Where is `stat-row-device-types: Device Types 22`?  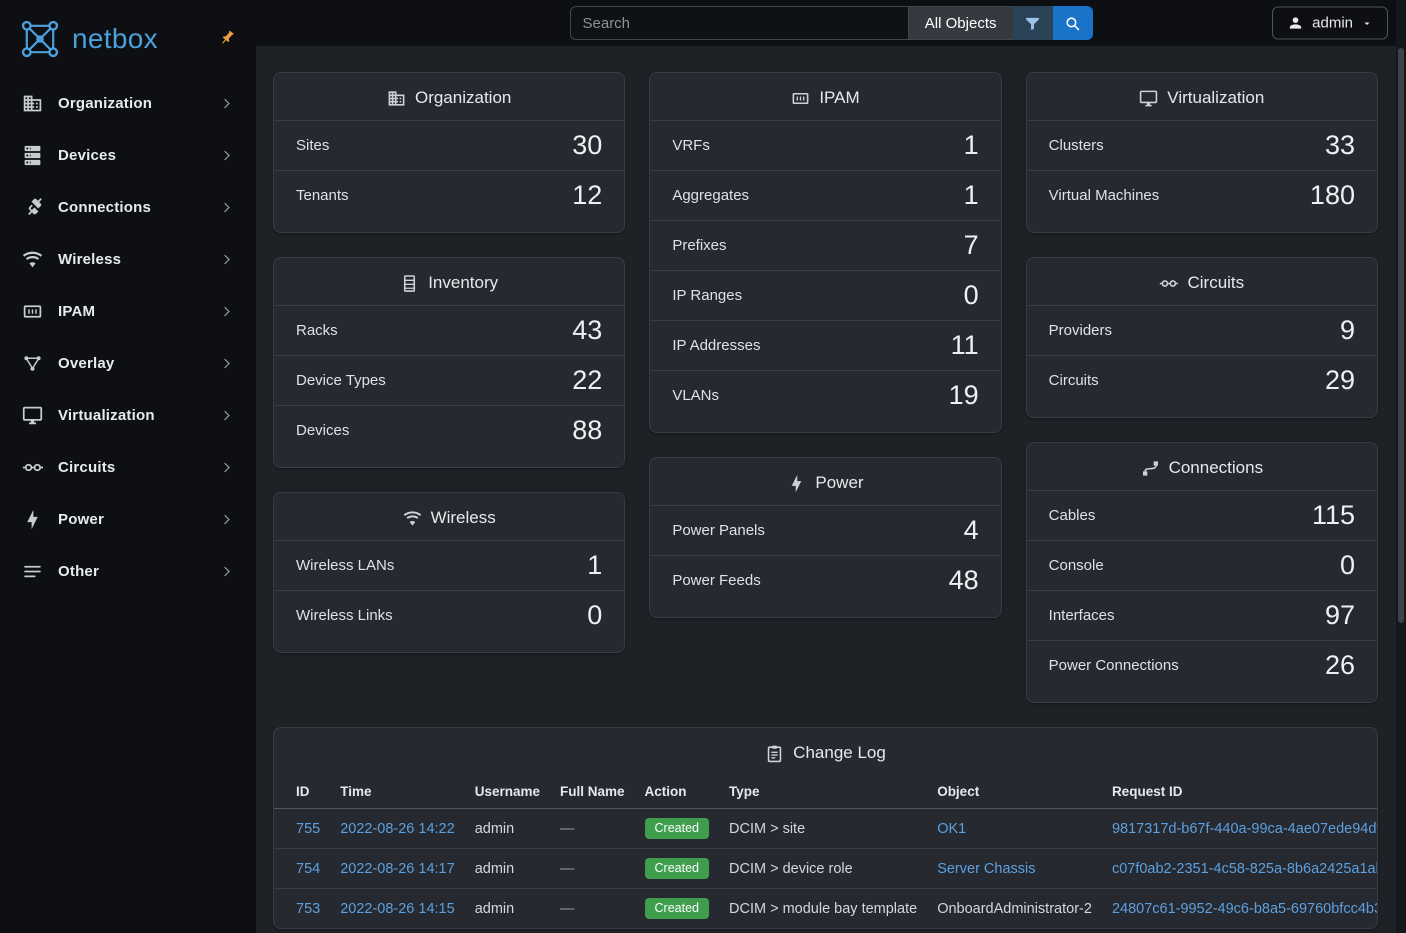
stat-row-device-types: Device Types 22 is located at coordinates (449, 380).